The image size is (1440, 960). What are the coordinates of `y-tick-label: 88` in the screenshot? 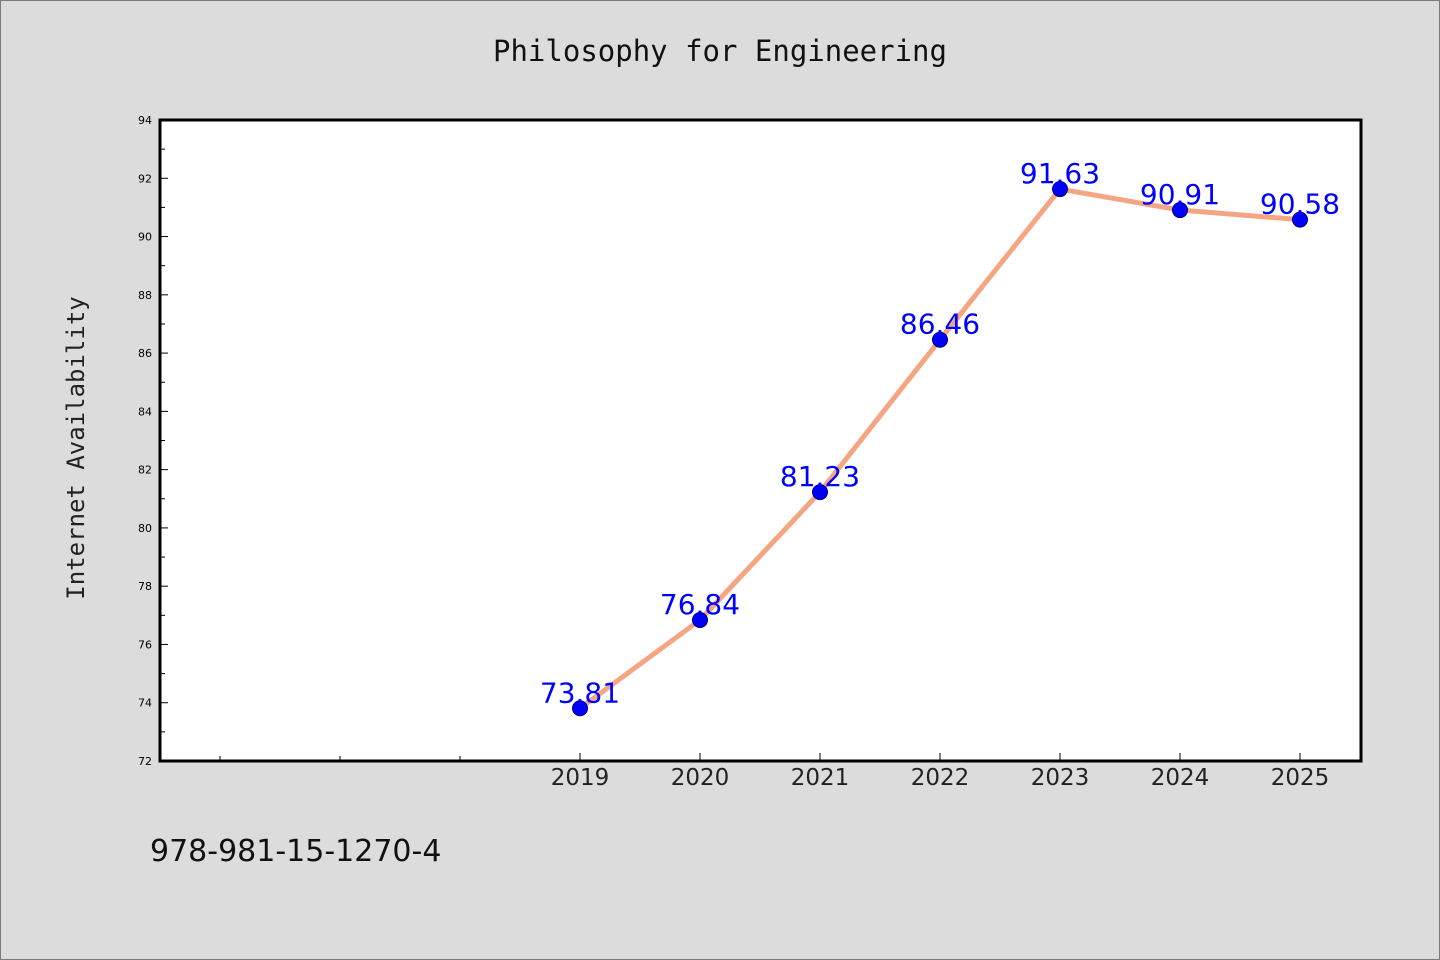 It's located at (145, 295).